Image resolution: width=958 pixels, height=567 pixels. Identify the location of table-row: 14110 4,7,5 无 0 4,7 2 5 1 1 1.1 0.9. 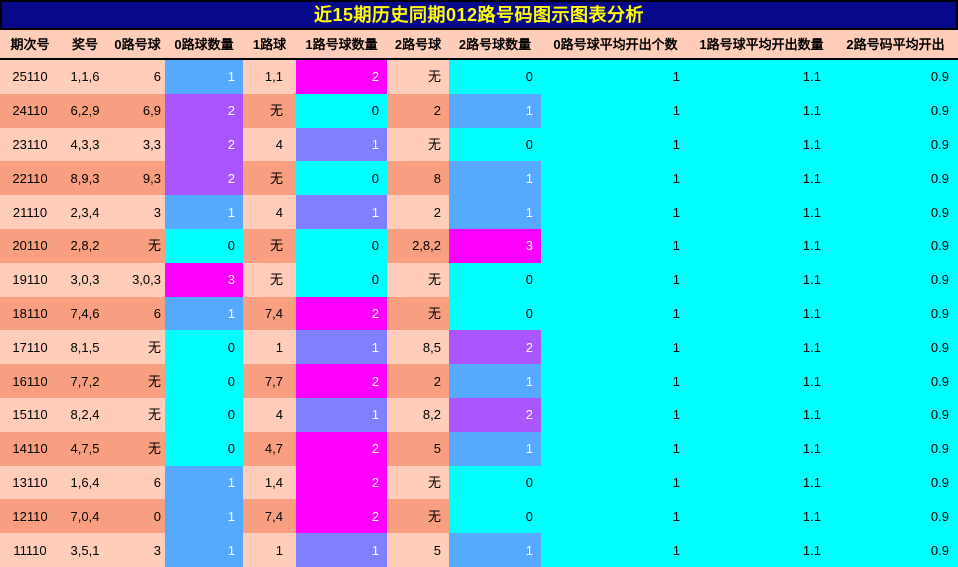
(479, 448).